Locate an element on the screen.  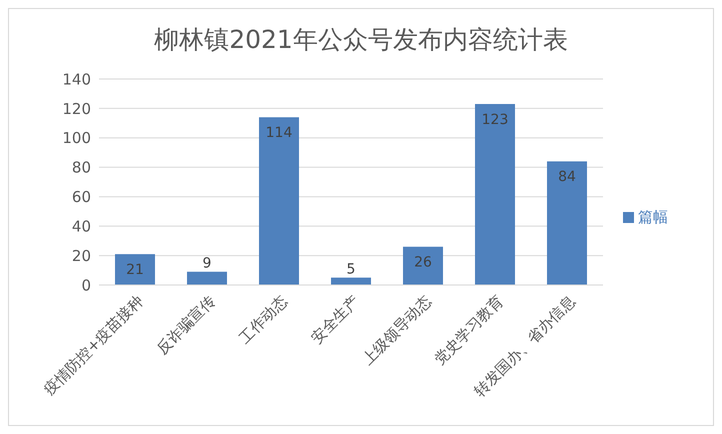
x-tick-label: 反诈骗宣传 is located at coordinates (185, 325).